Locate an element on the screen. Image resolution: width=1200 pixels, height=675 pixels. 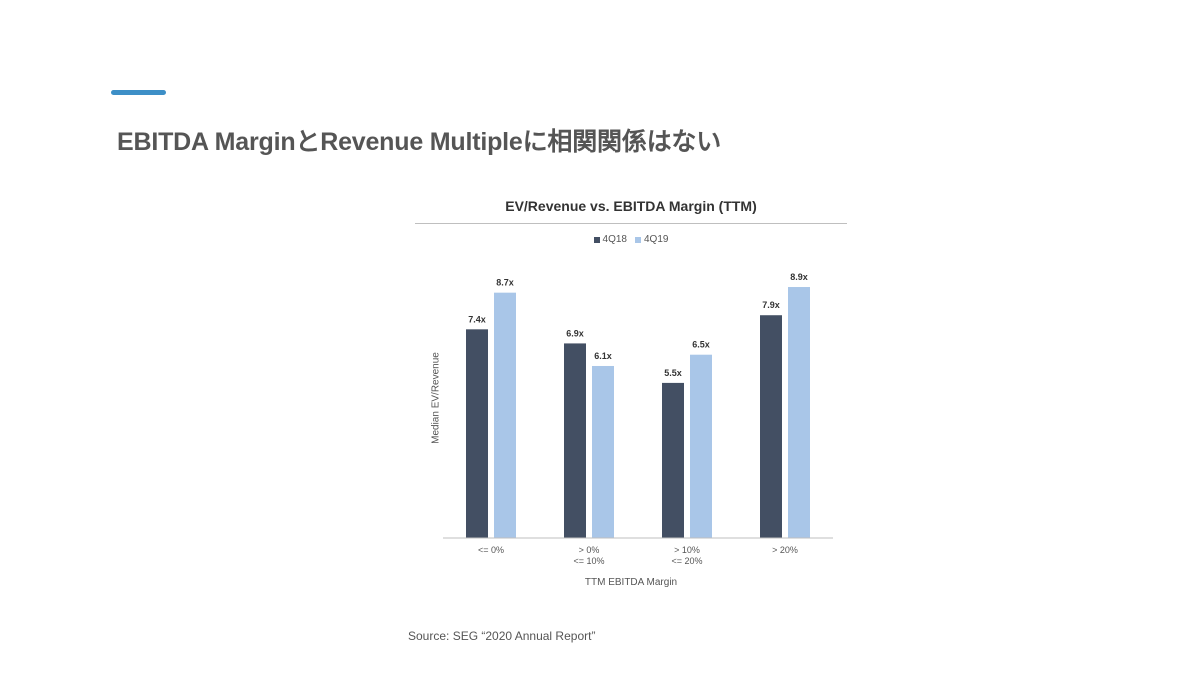
slide-title: EBITDA MarginとRevenue Multipleに相関関係はない is located at coordinates (419, 142).